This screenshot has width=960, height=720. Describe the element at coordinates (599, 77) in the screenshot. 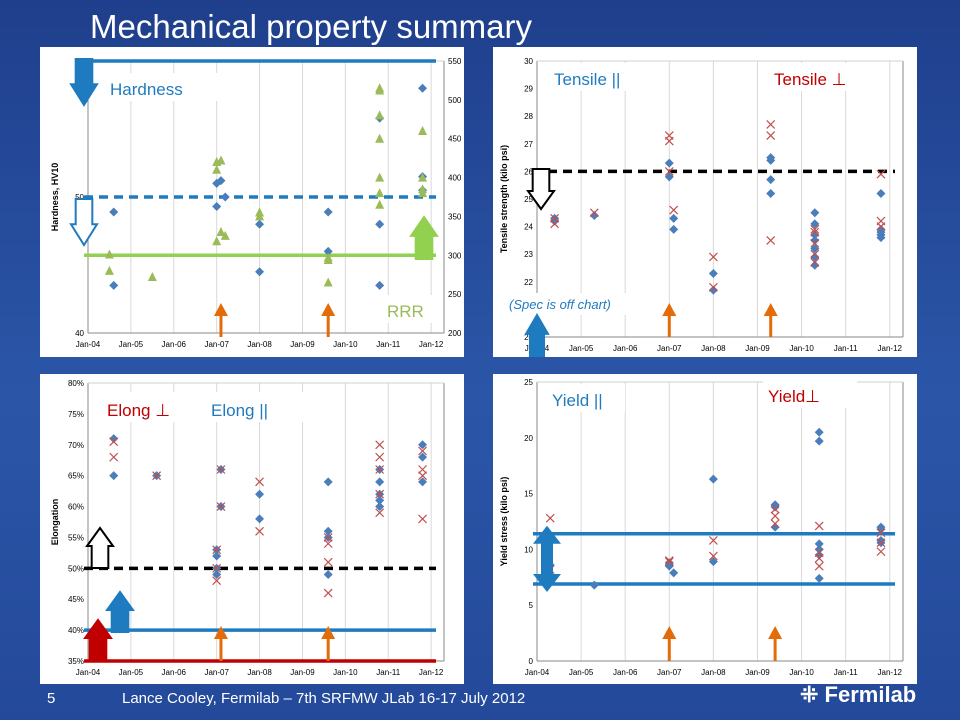

I see `tensile-par-annotation-bg` at that location.